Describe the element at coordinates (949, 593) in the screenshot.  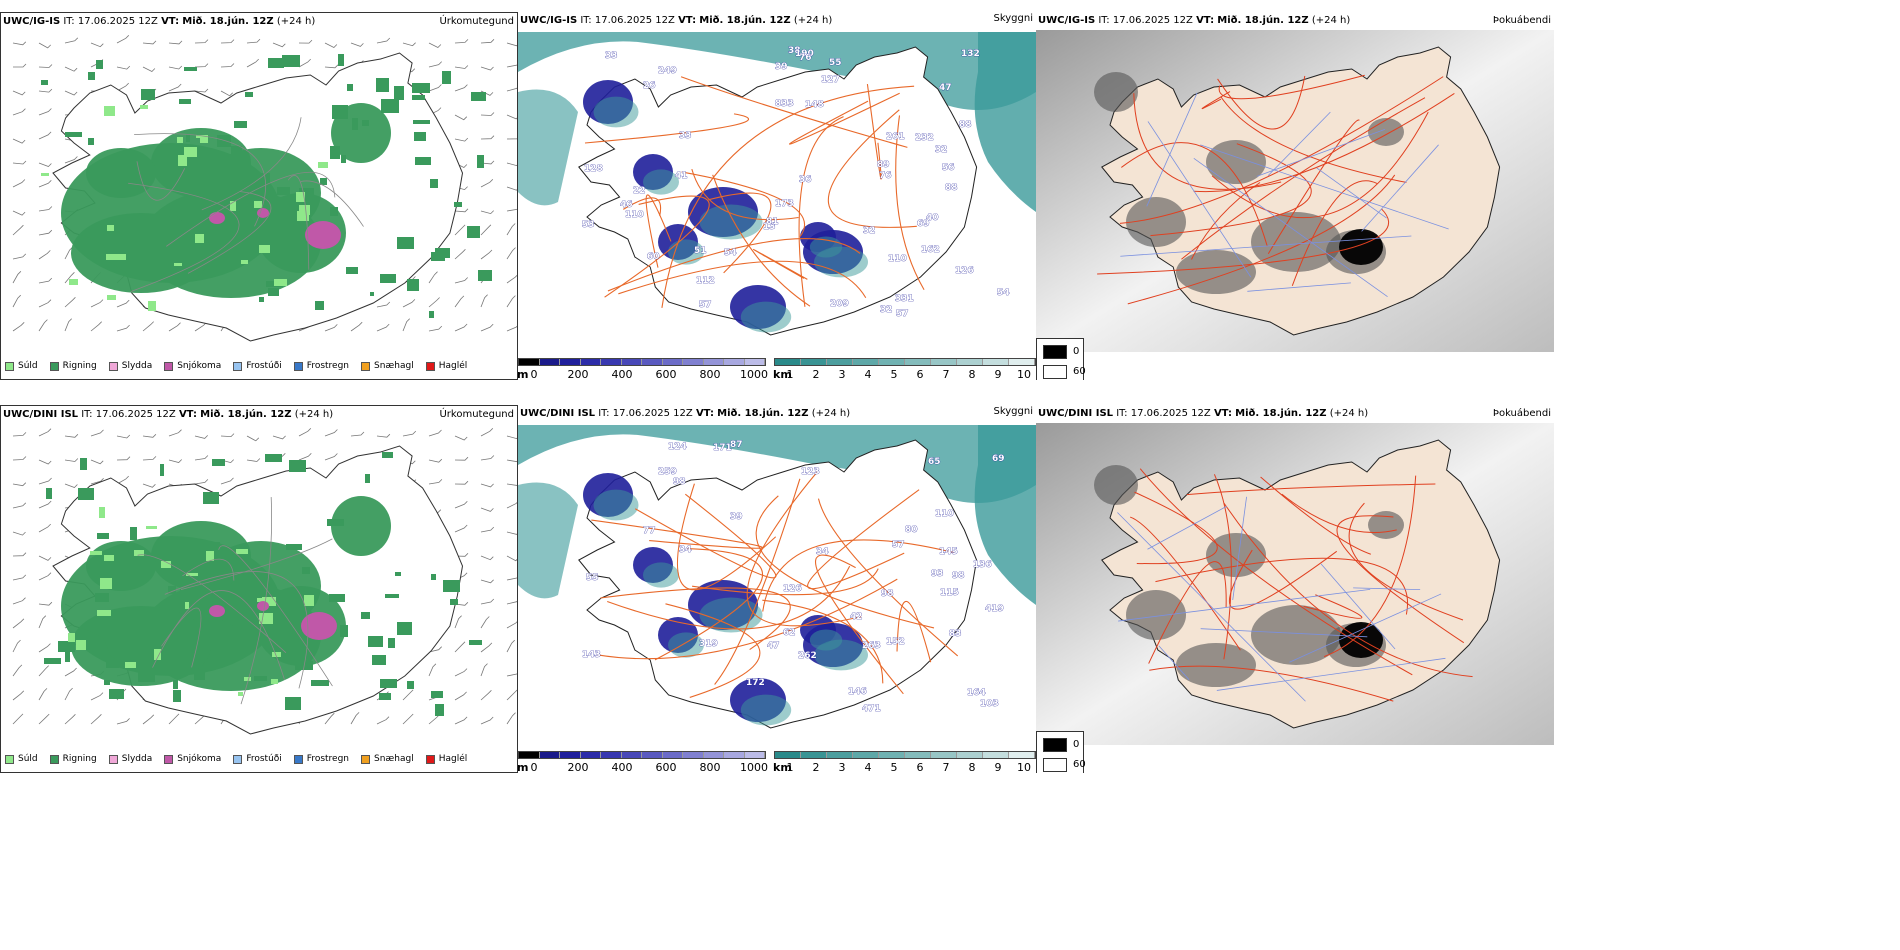
I see `ceiling-value-label: 115` at that location.